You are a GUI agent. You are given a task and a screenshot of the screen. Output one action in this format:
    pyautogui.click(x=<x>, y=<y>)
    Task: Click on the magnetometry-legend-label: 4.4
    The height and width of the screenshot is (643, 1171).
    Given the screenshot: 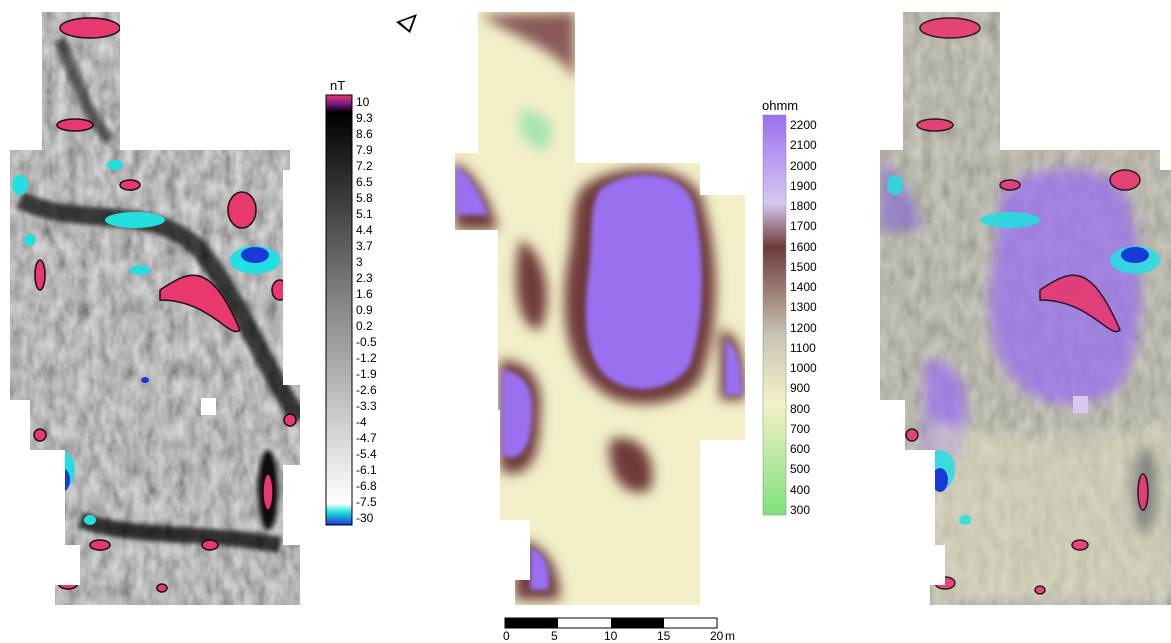 What is the action you would take?
    pyautogui.click(x=364, y=230)
    